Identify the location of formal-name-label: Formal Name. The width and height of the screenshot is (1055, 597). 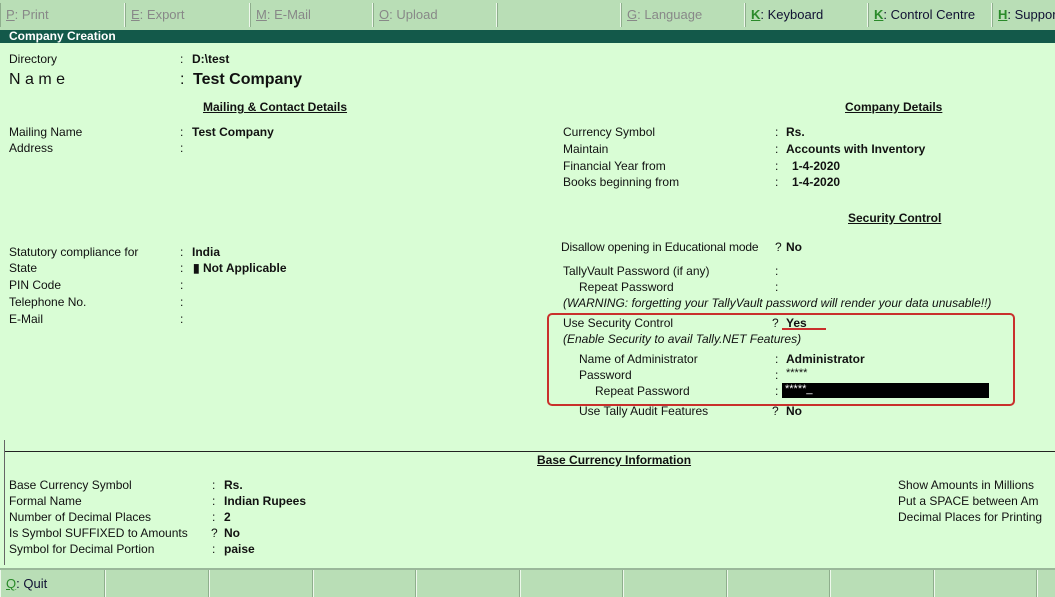
(45, 501).